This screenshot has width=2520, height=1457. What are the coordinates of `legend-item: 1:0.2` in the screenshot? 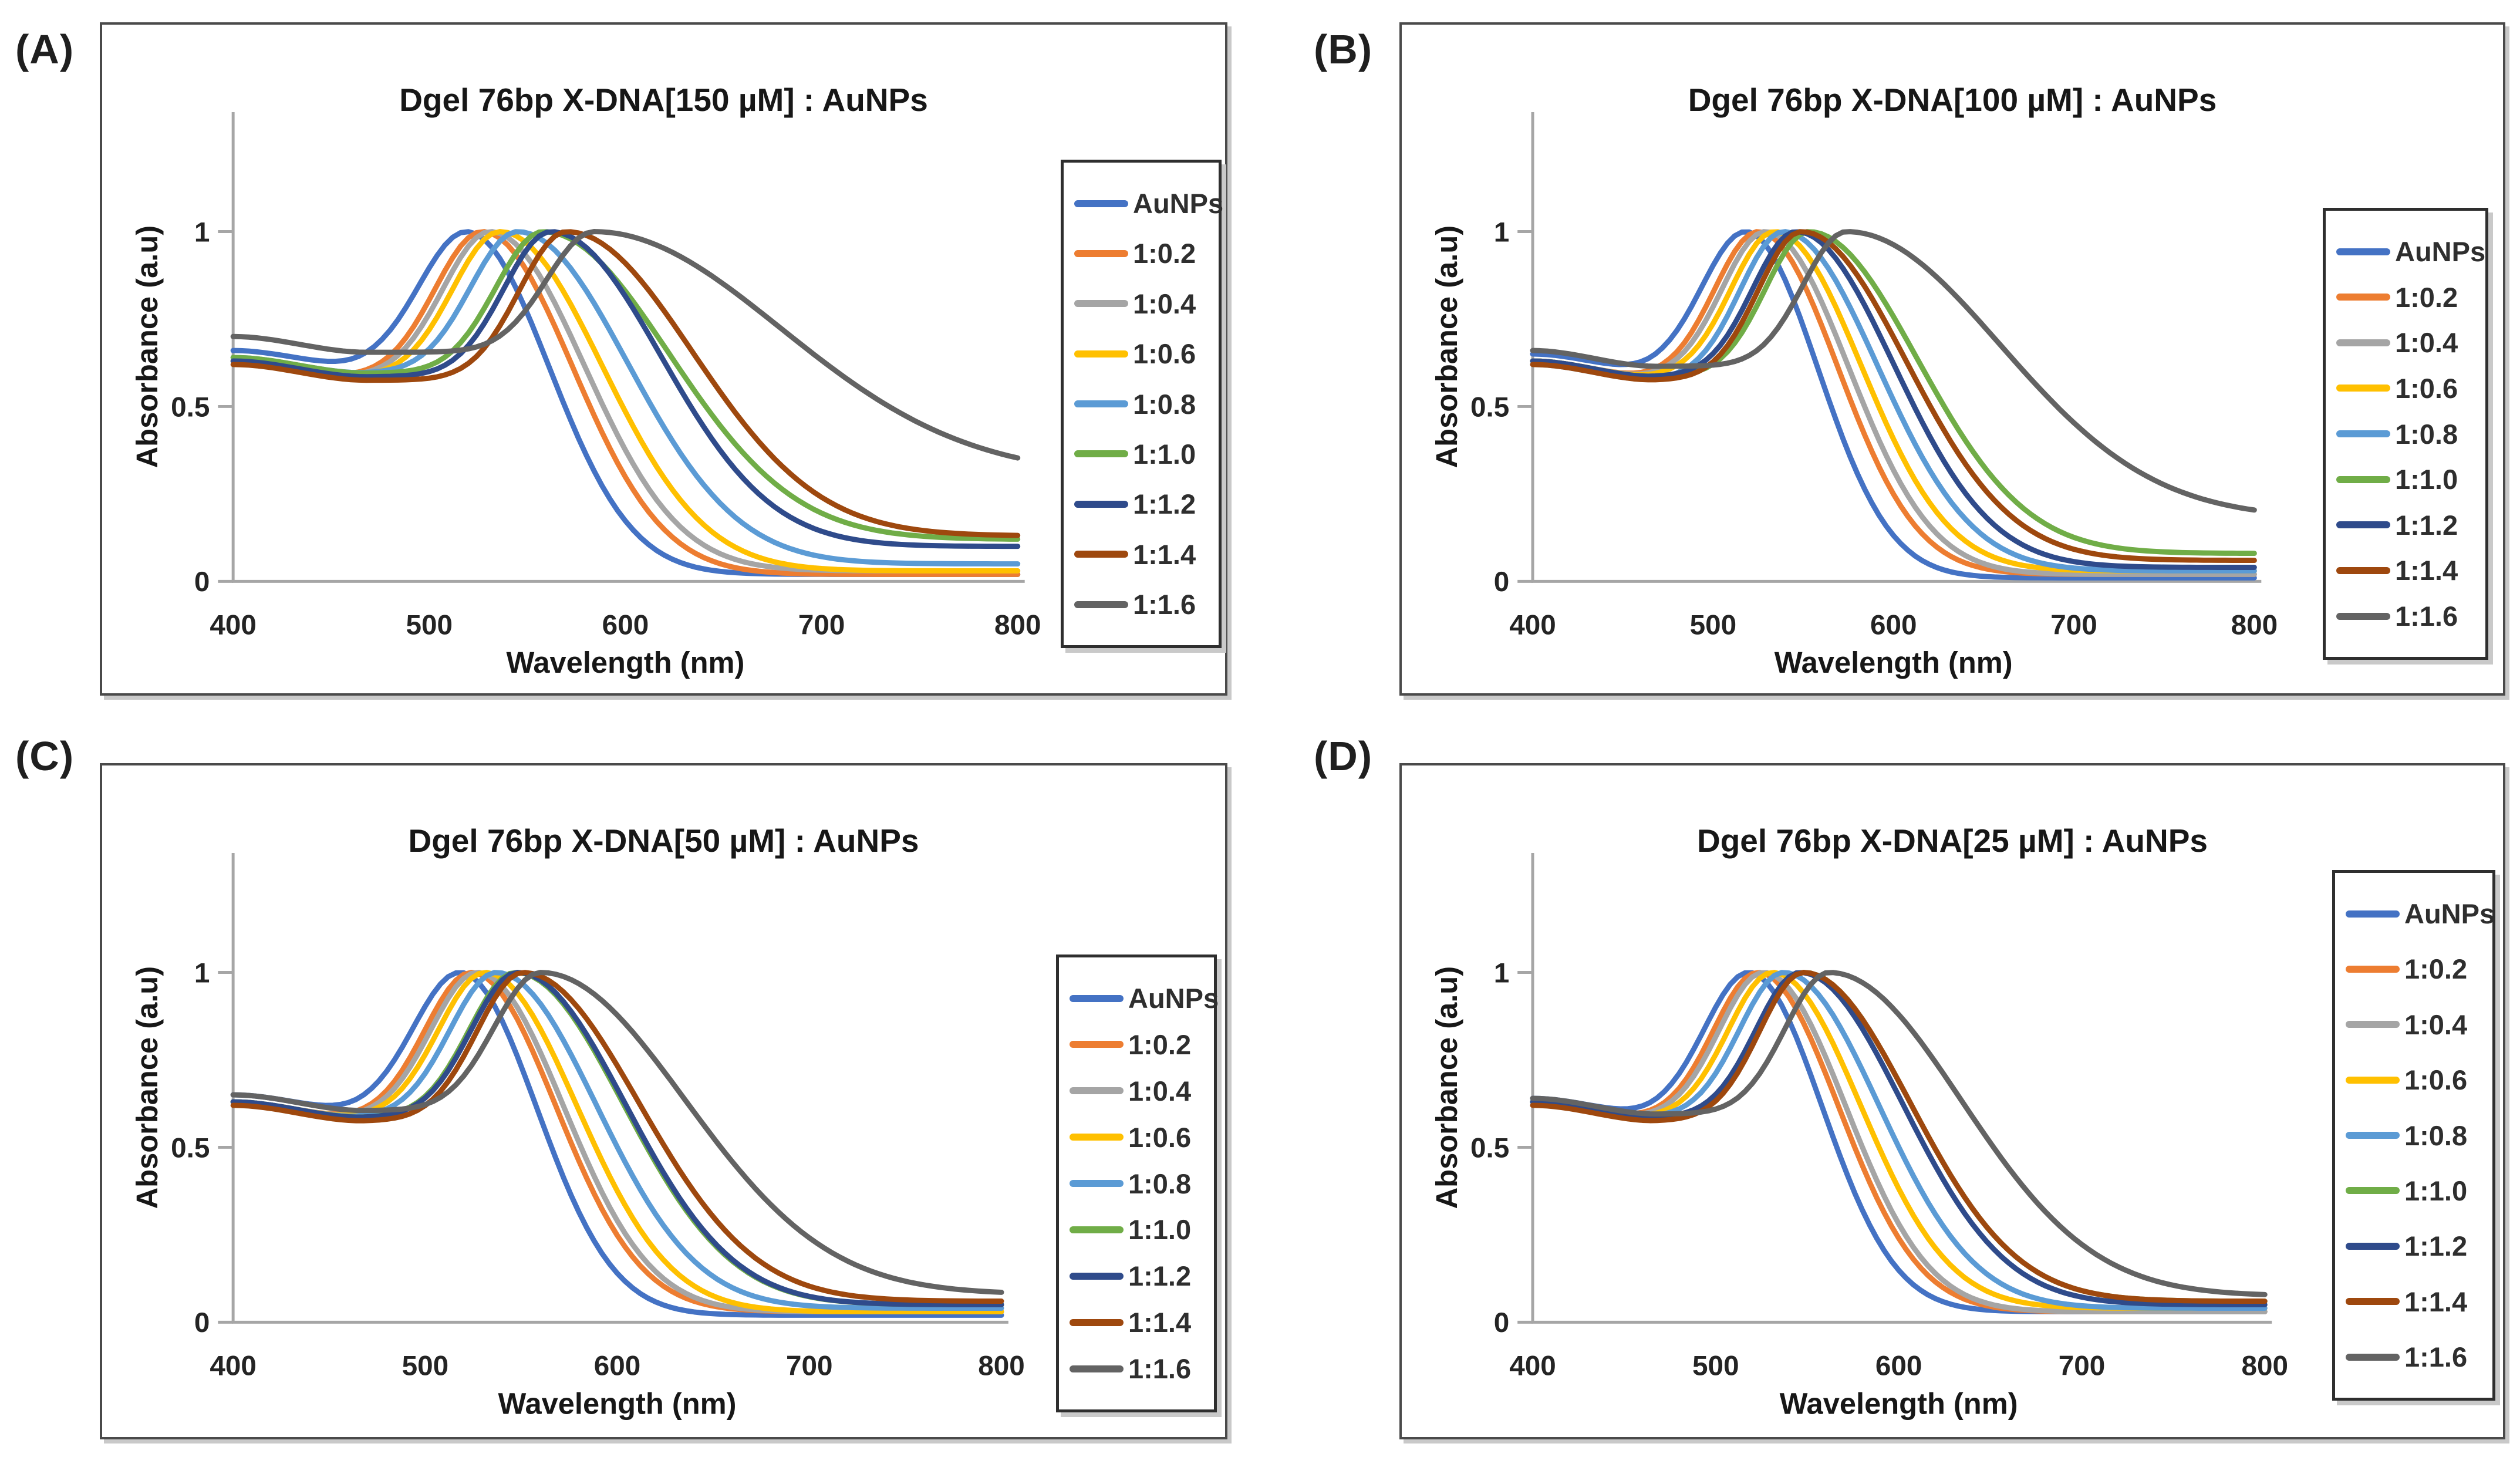 It's located at (2417, 969).